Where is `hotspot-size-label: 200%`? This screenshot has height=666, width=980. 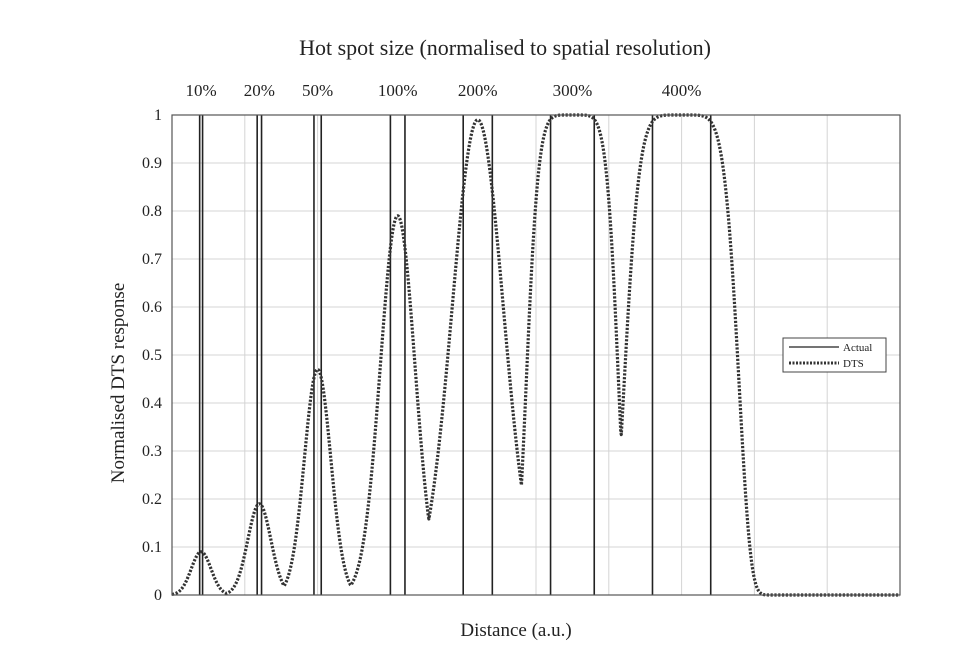 hotspot-size-label: 200% is located at coordinates (478, 90).